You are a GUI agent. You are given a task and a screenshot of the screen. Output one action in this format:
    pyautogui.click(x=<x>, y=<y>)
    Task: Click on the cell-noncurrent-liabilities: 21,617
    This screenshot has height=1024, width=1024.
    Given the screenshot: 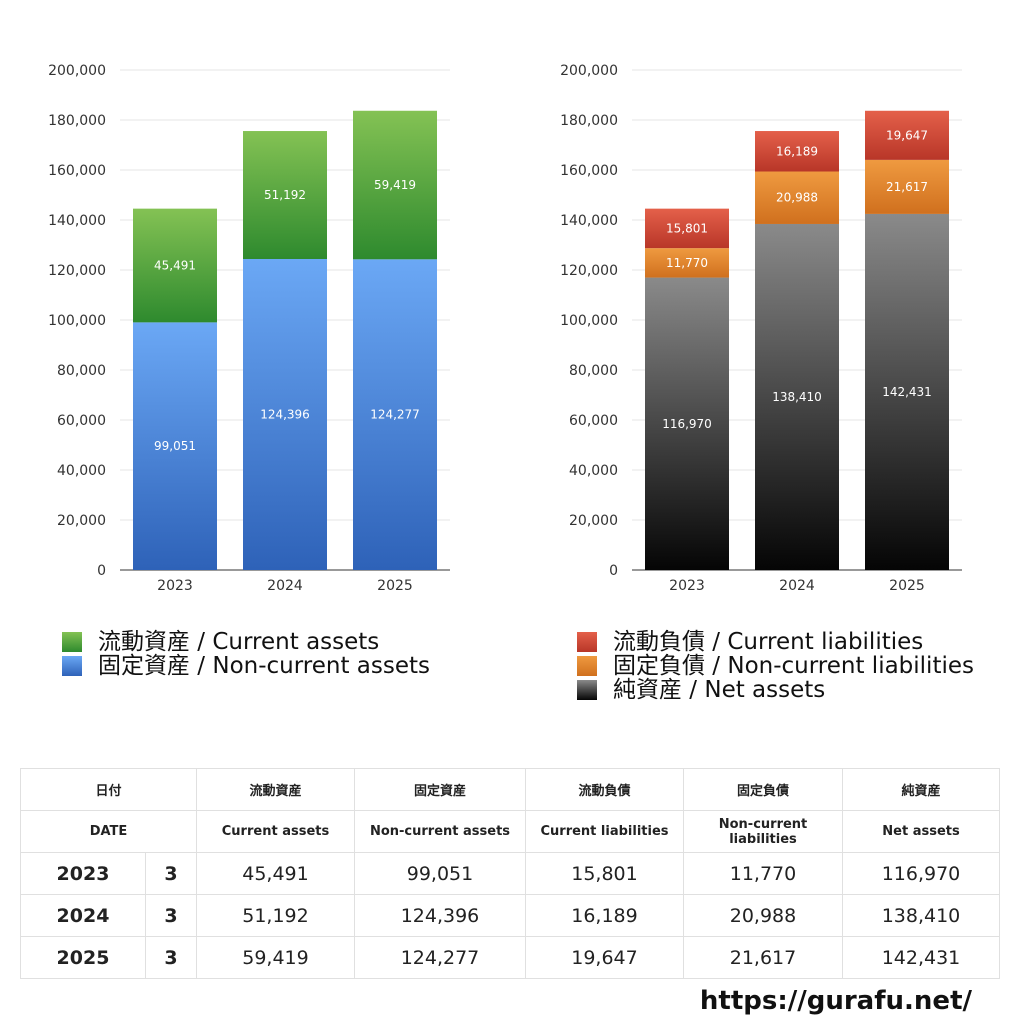 What is the action you would take?
    pyautogui.click(x=763, y=957)
    